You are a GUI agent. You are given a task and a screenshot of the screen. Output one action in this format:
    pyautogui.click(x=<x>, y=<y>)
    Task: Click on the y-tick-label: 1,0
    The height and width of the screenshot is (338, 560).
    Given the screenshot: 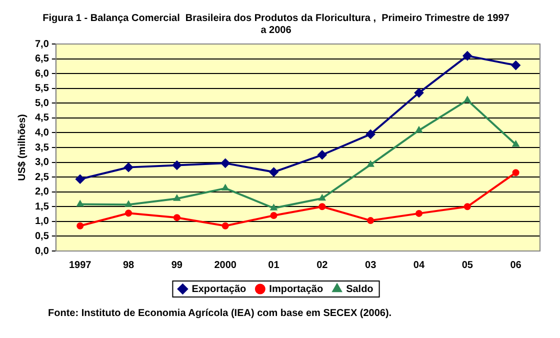 What is the action you would take?
    pyautogui.click(x=42, y=222)
    